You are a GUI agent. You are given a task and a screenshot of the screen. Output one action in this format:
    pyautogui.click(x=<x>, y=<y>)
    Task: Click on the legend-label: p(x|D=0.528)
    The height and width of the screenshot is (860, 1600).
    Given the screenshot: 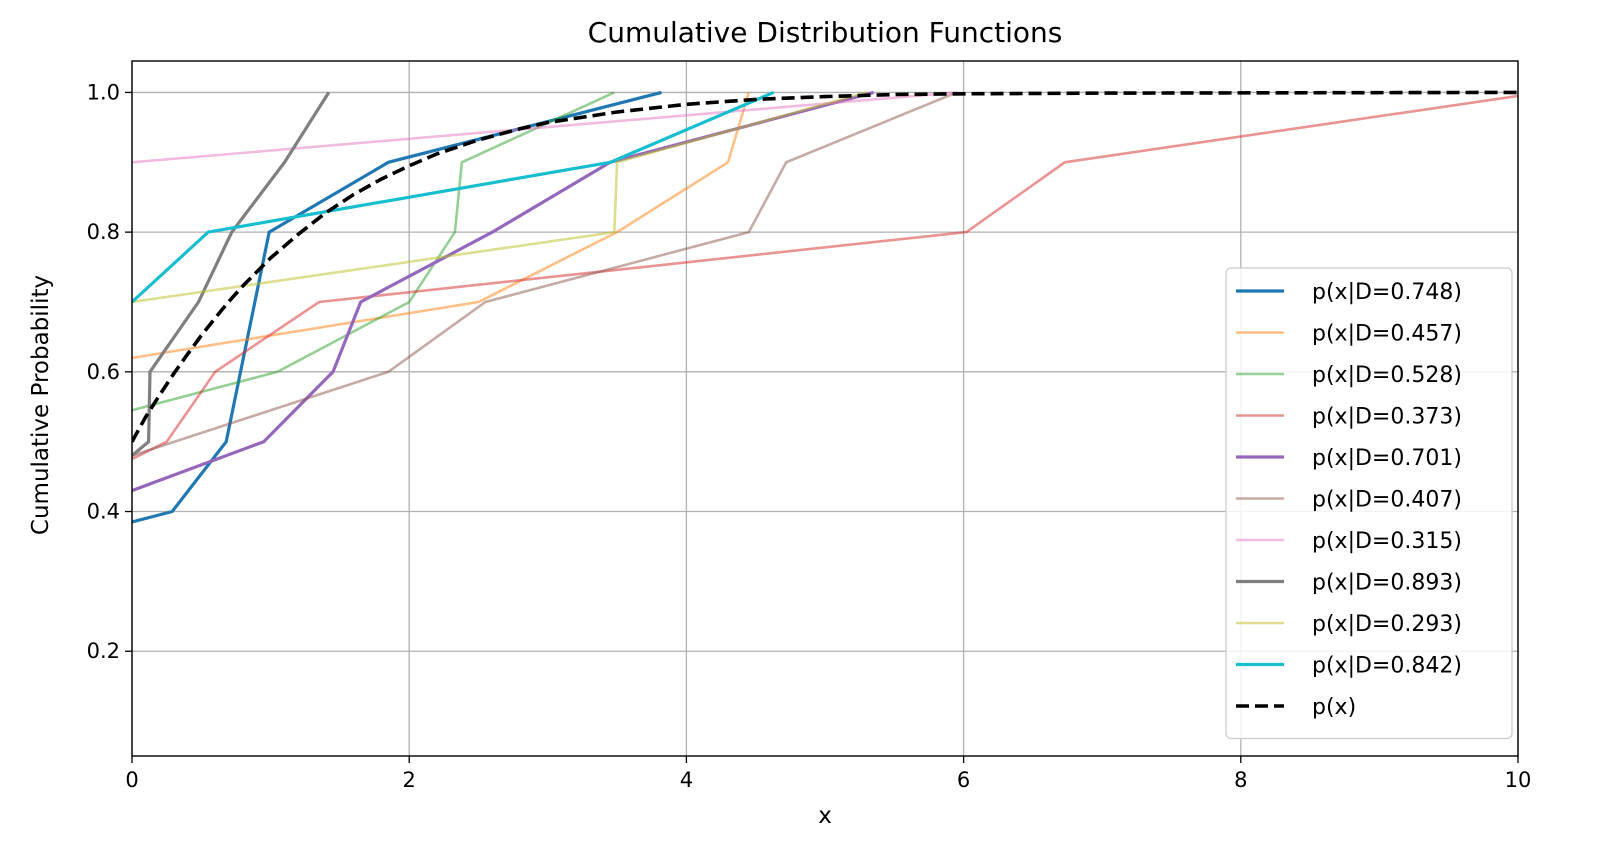 What is the action you would take?
    pyautogui.click(x=1387, y=375)
    